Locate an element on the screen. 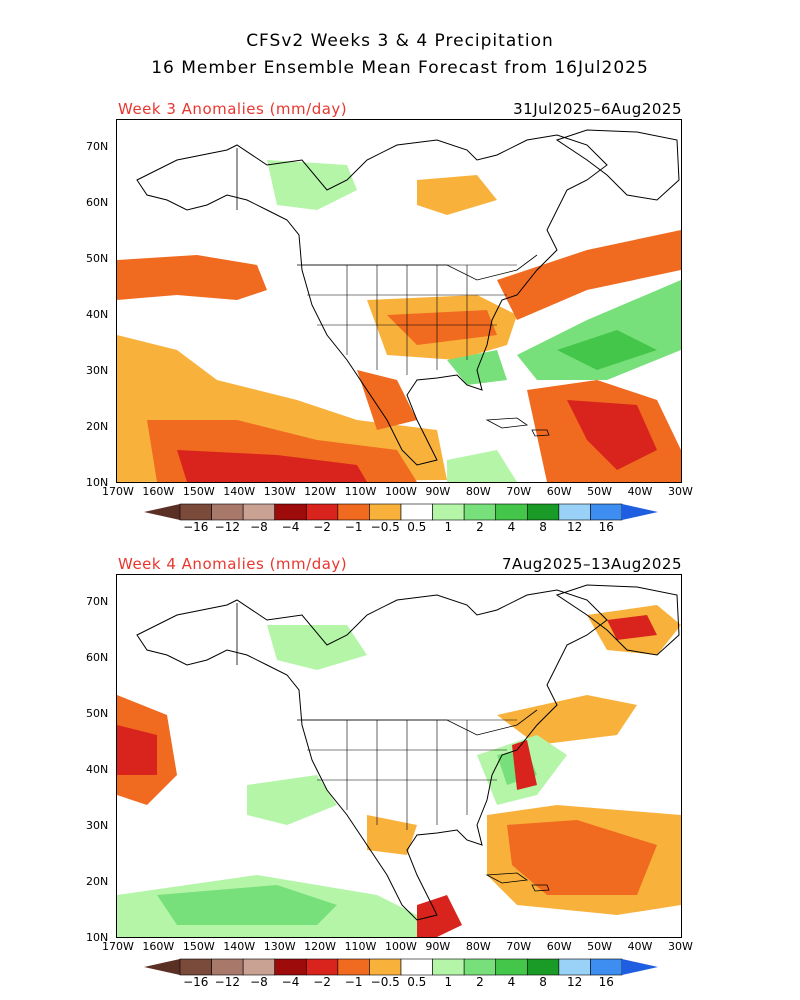  lat-tick-label: 40N is located at coordinates (97, 314).